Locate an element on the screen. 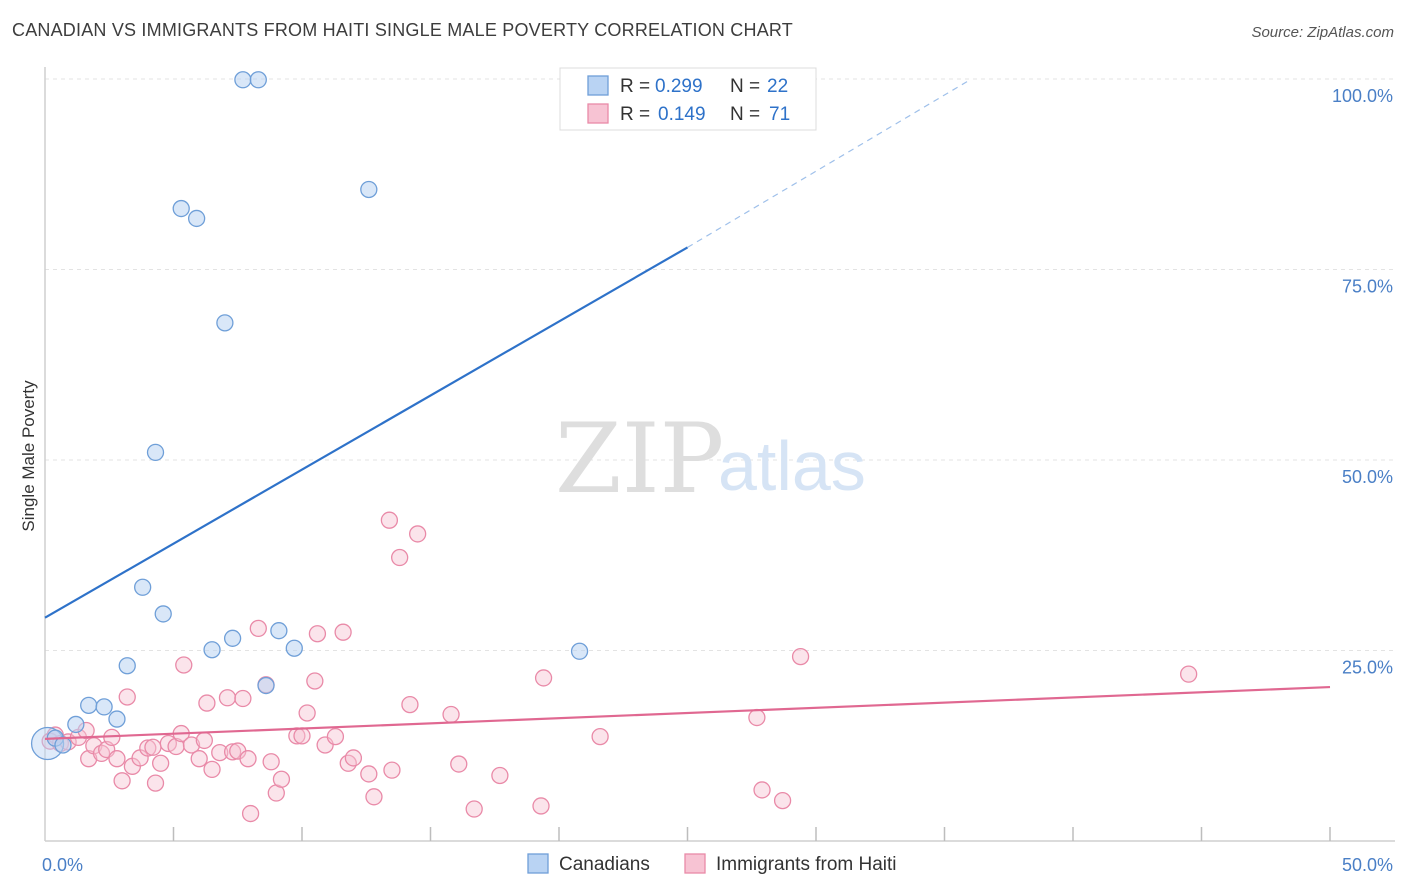 The height and width of the screenshot is (892, 1406). legend-correlation: R = 0.299 N = 22 R = 0.149 N = 71 is located at coordinates (688, 99).